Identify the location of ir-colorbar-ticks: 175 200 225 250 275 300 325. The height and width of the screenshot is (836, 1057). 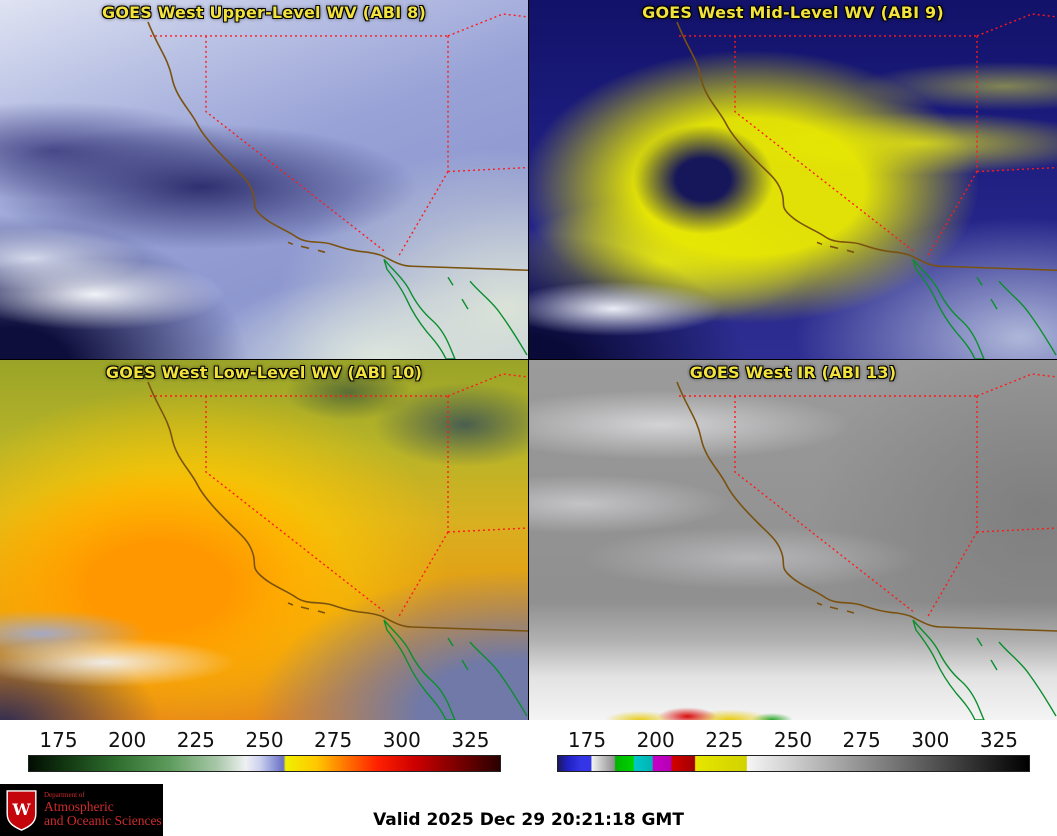
(793, 740).